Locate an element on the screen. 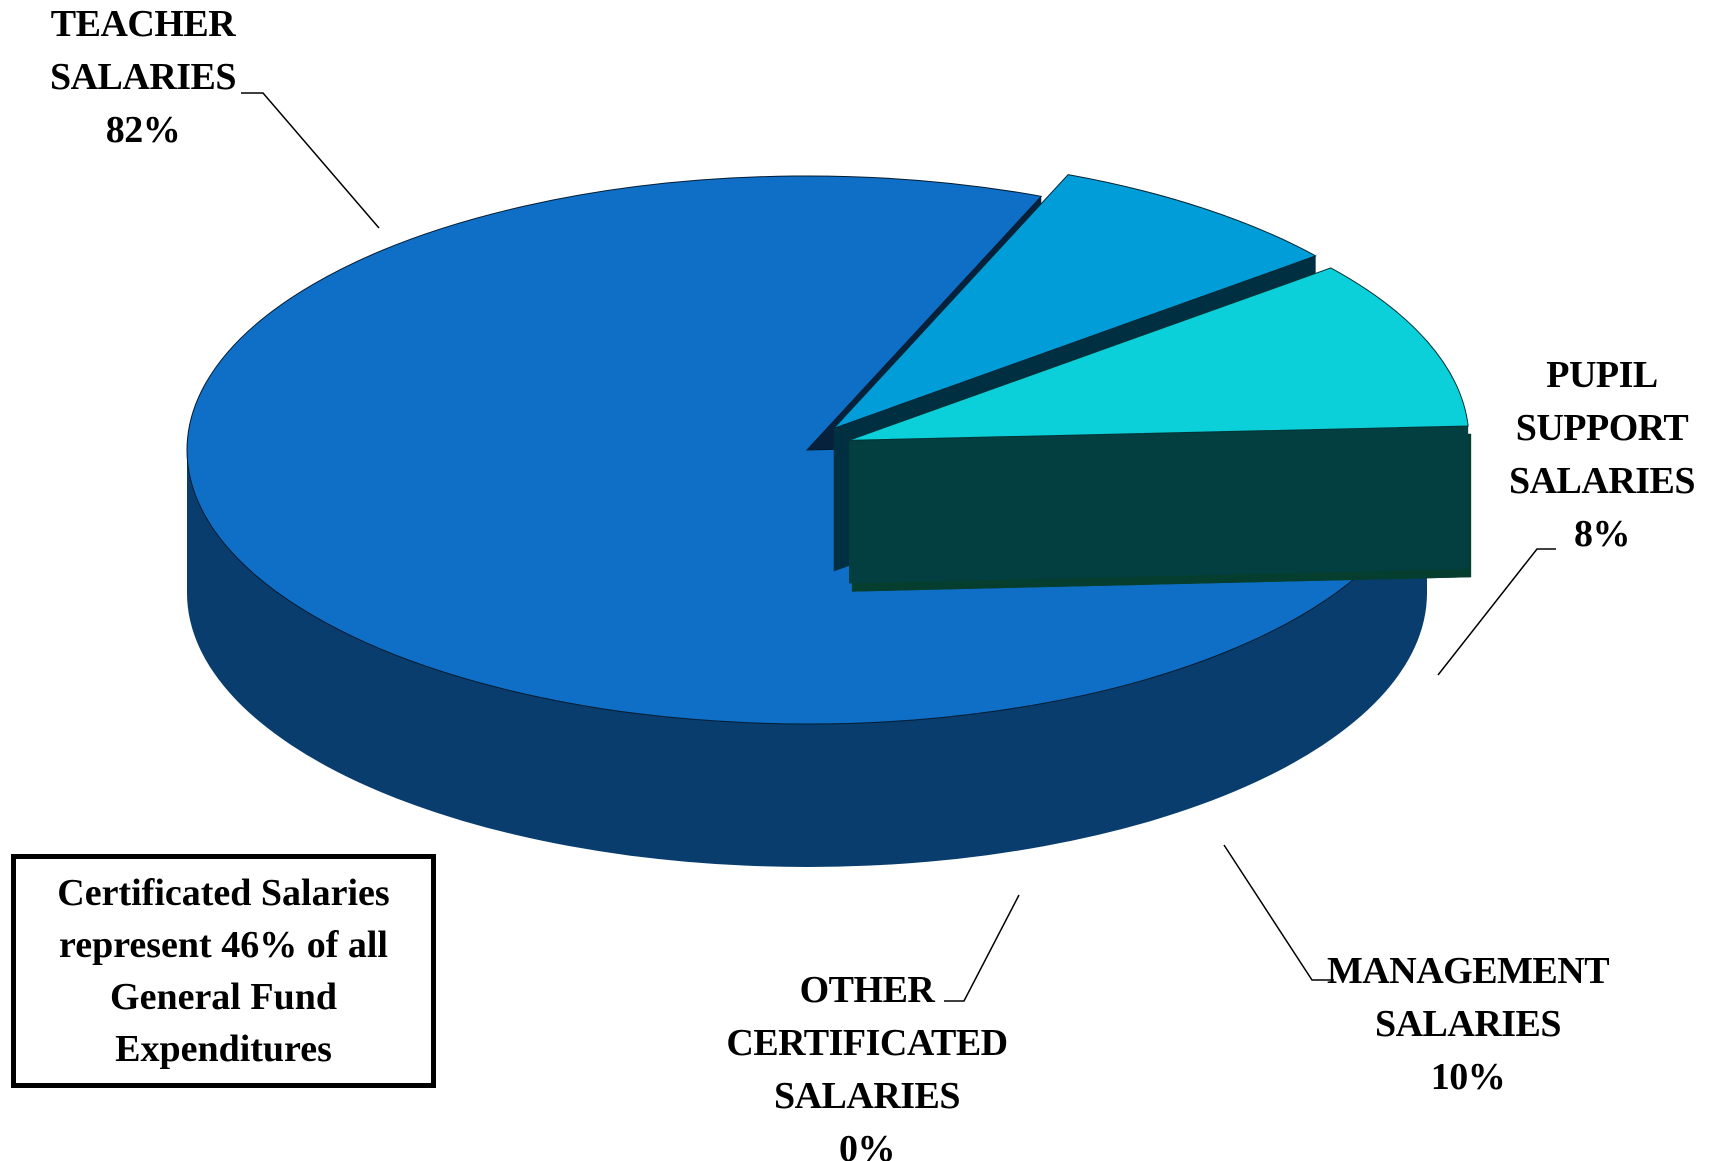  value-label: 0% is located at coordinates (867, 1144).